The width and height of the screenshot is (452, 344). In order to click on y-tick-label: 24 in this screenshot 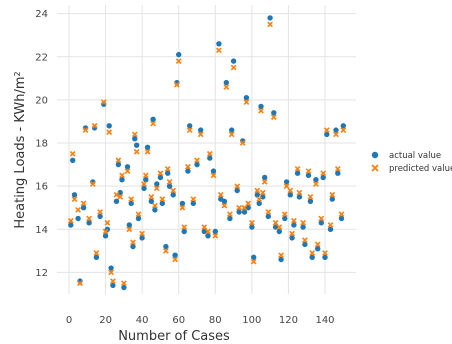, I will do `click(41, 14)`.